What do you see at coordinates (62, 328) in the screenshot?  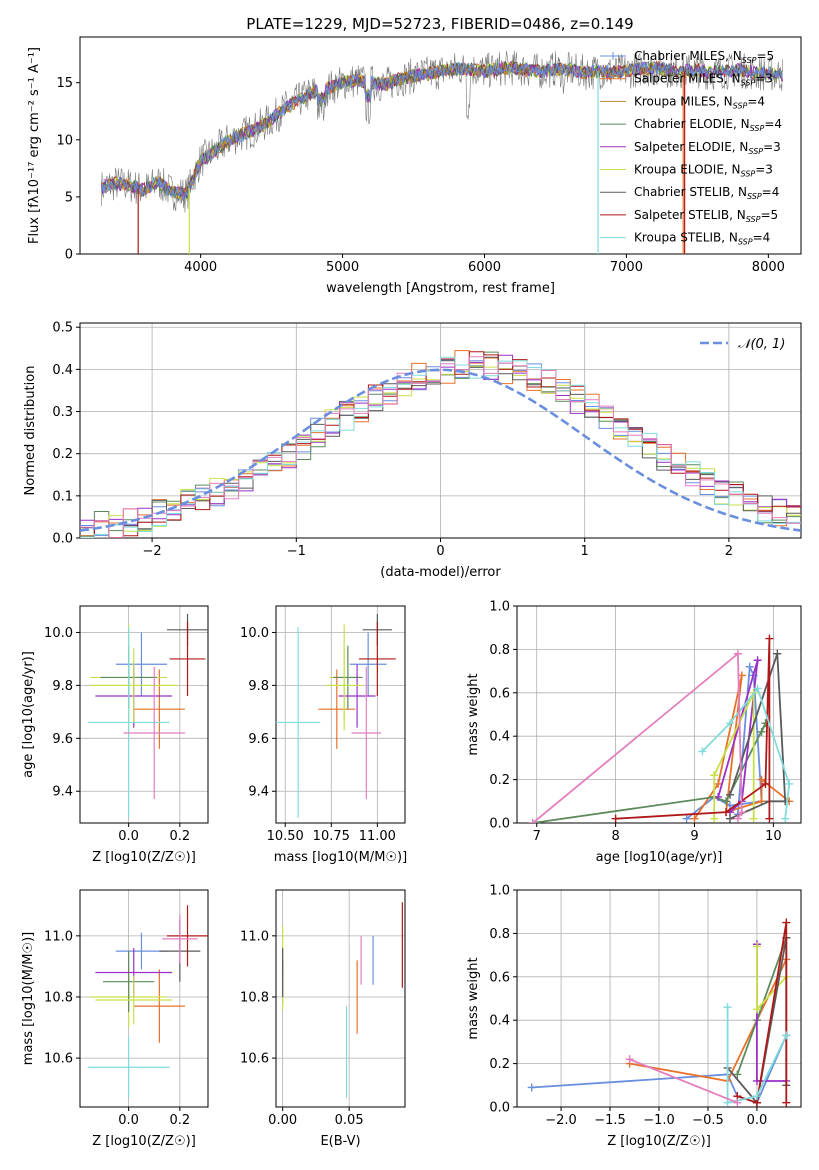 I see `y-tick-label: 0.5` at bounding box center [62, 328].